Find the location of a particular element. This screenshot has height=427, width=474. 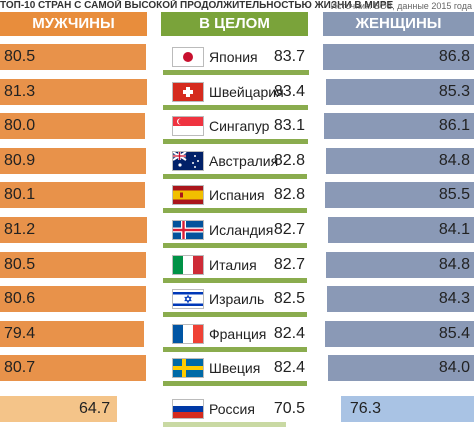

country-name: Швейцария is located at coordinates (246, 92).